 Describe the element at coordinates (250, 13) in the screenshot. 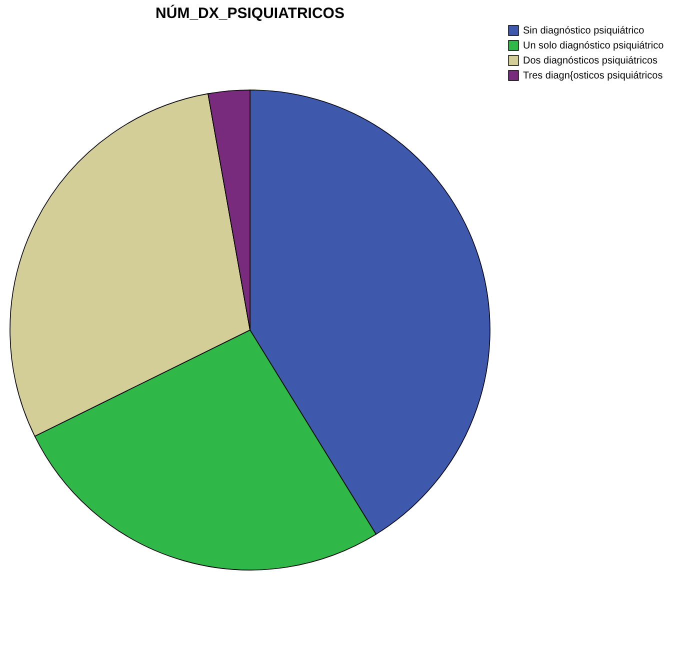

I see `chart-title: NÚM_DX_PSIQUIATRICOS` at that location.